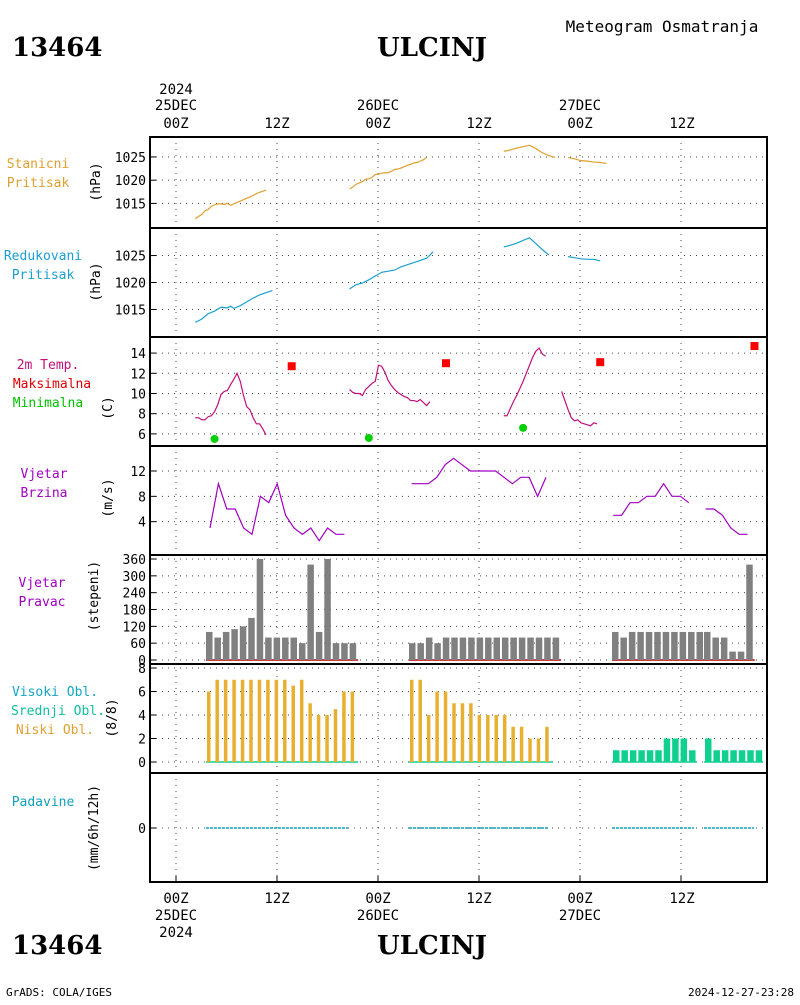 Image resolution: width=800 pixels, height=1005 pixels. Describe the element at coordinates (44, 474) in the screenshot. I see `wind-speed-label-1: Vjetar` at that location.